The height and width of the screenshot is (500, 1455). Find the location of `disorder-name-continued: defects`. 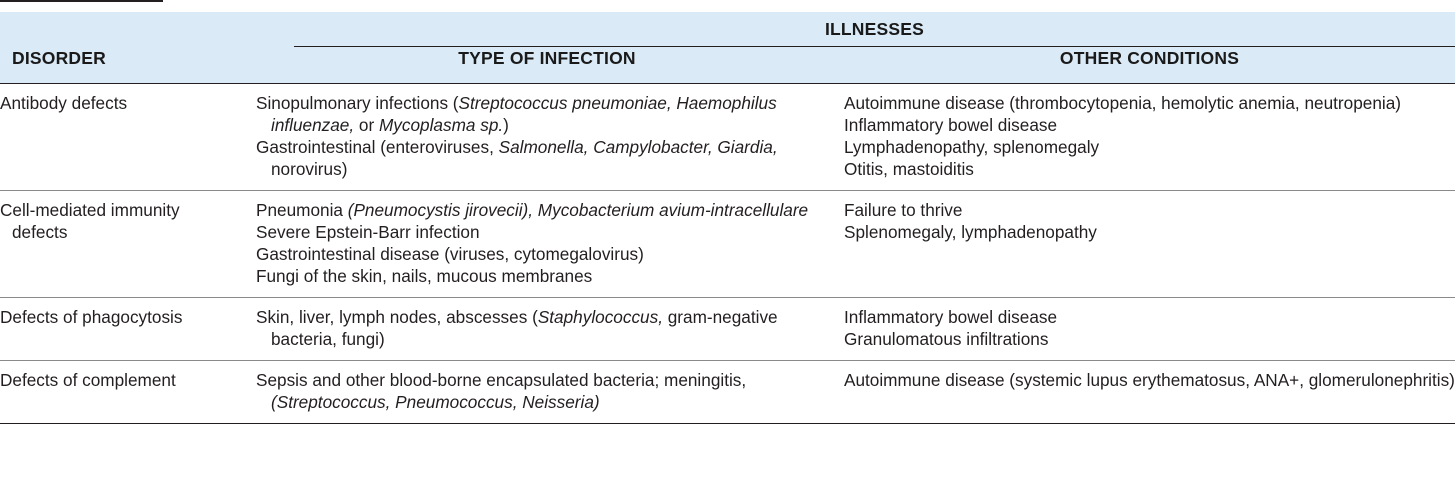

disorder-name-continued: defects is located at coordinates (40, 232).